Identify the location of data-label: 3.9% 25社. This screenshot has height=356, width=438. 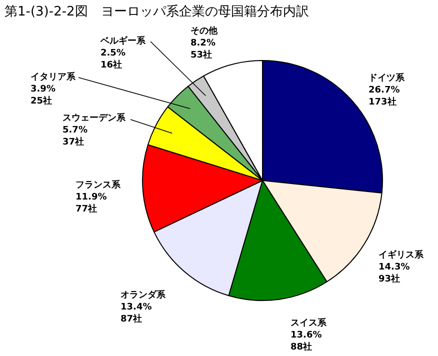
(43, 95).